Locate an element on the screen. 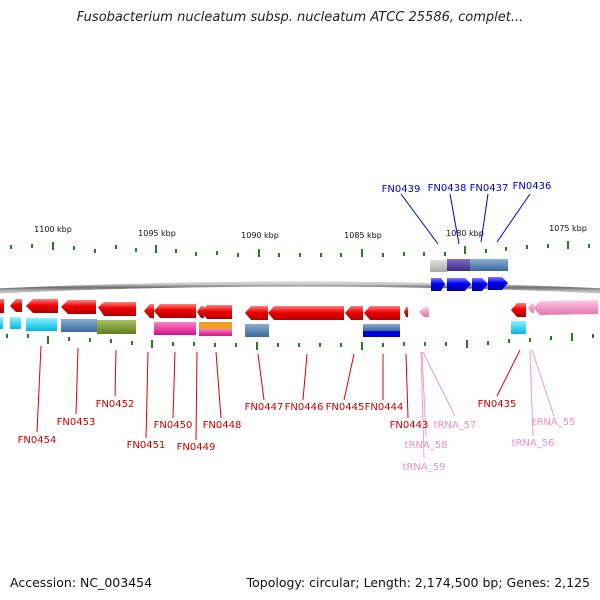 This screenshot has width=600, height=600. ruler-ticks-bottom is located at coordinates (300, 341).